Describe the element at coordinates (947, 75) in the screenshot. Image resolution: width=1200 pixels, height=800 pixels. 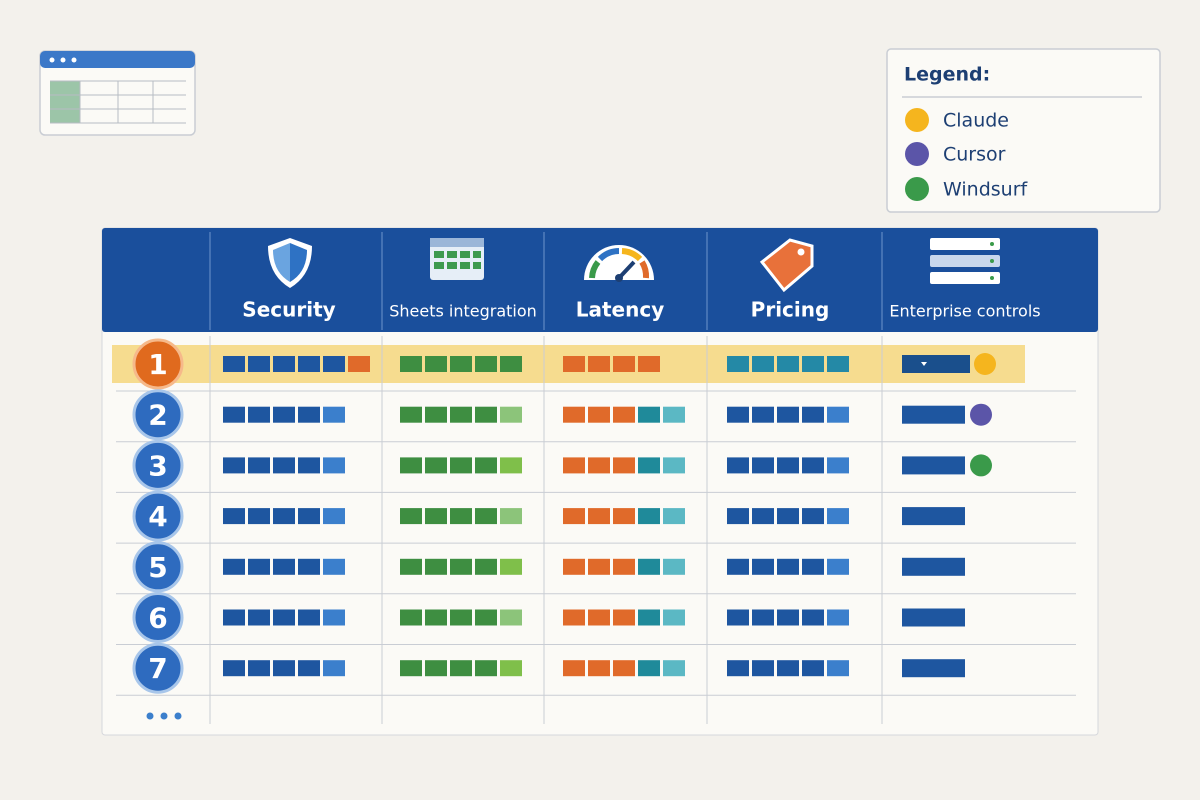
I see `legend-title: Legend:` at that location.